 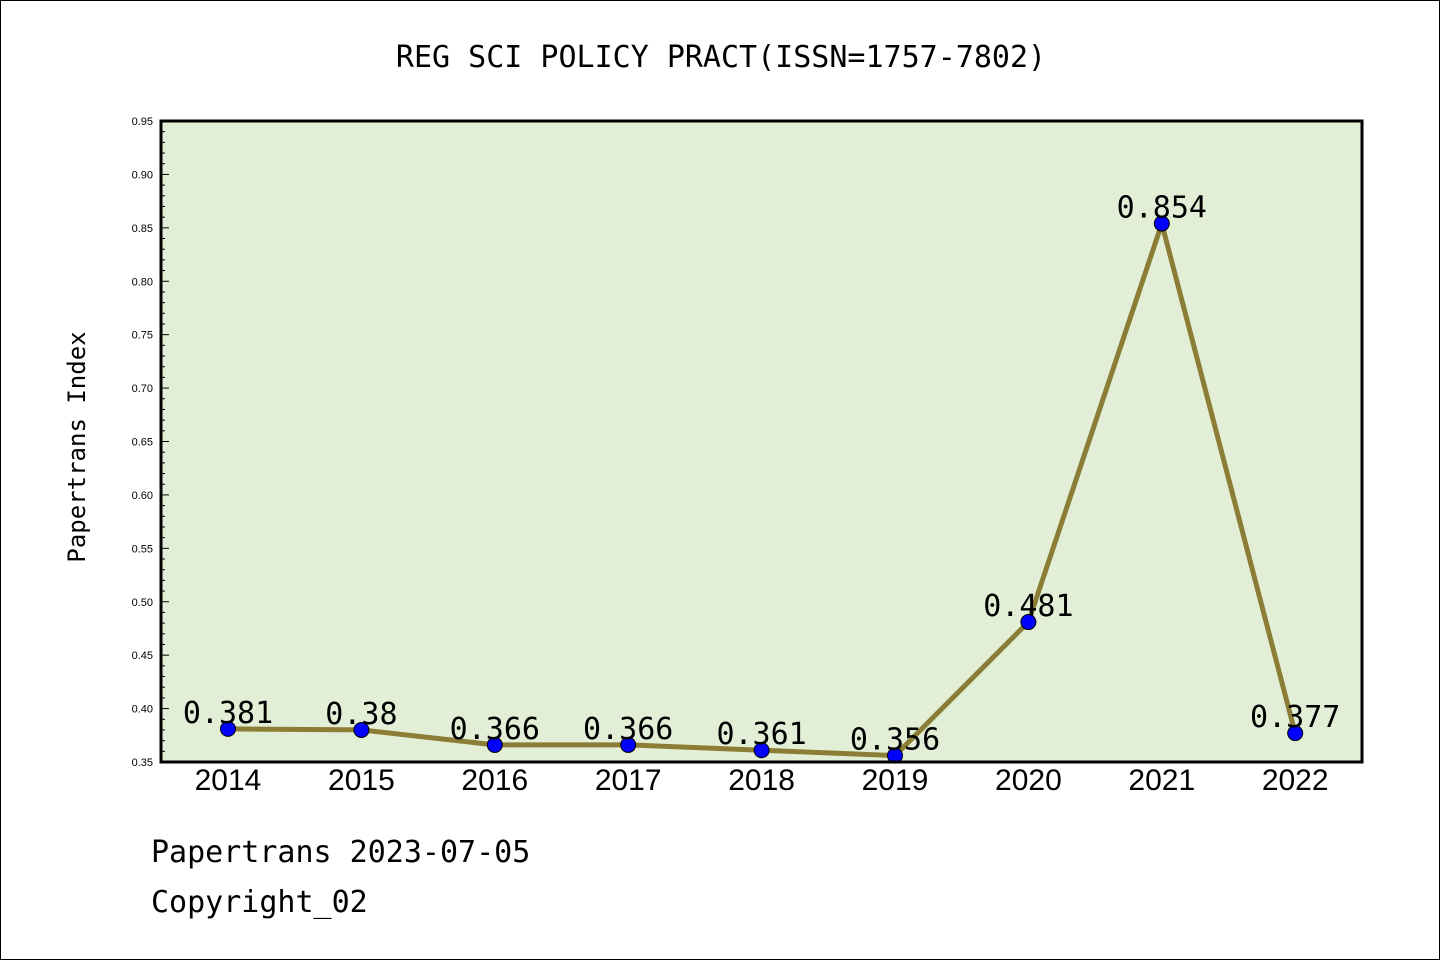 What do you see at coordinates (1295, 780) in the screenshot?
I see `x-tick-label: 2022` at bounding box center [1295, 780].